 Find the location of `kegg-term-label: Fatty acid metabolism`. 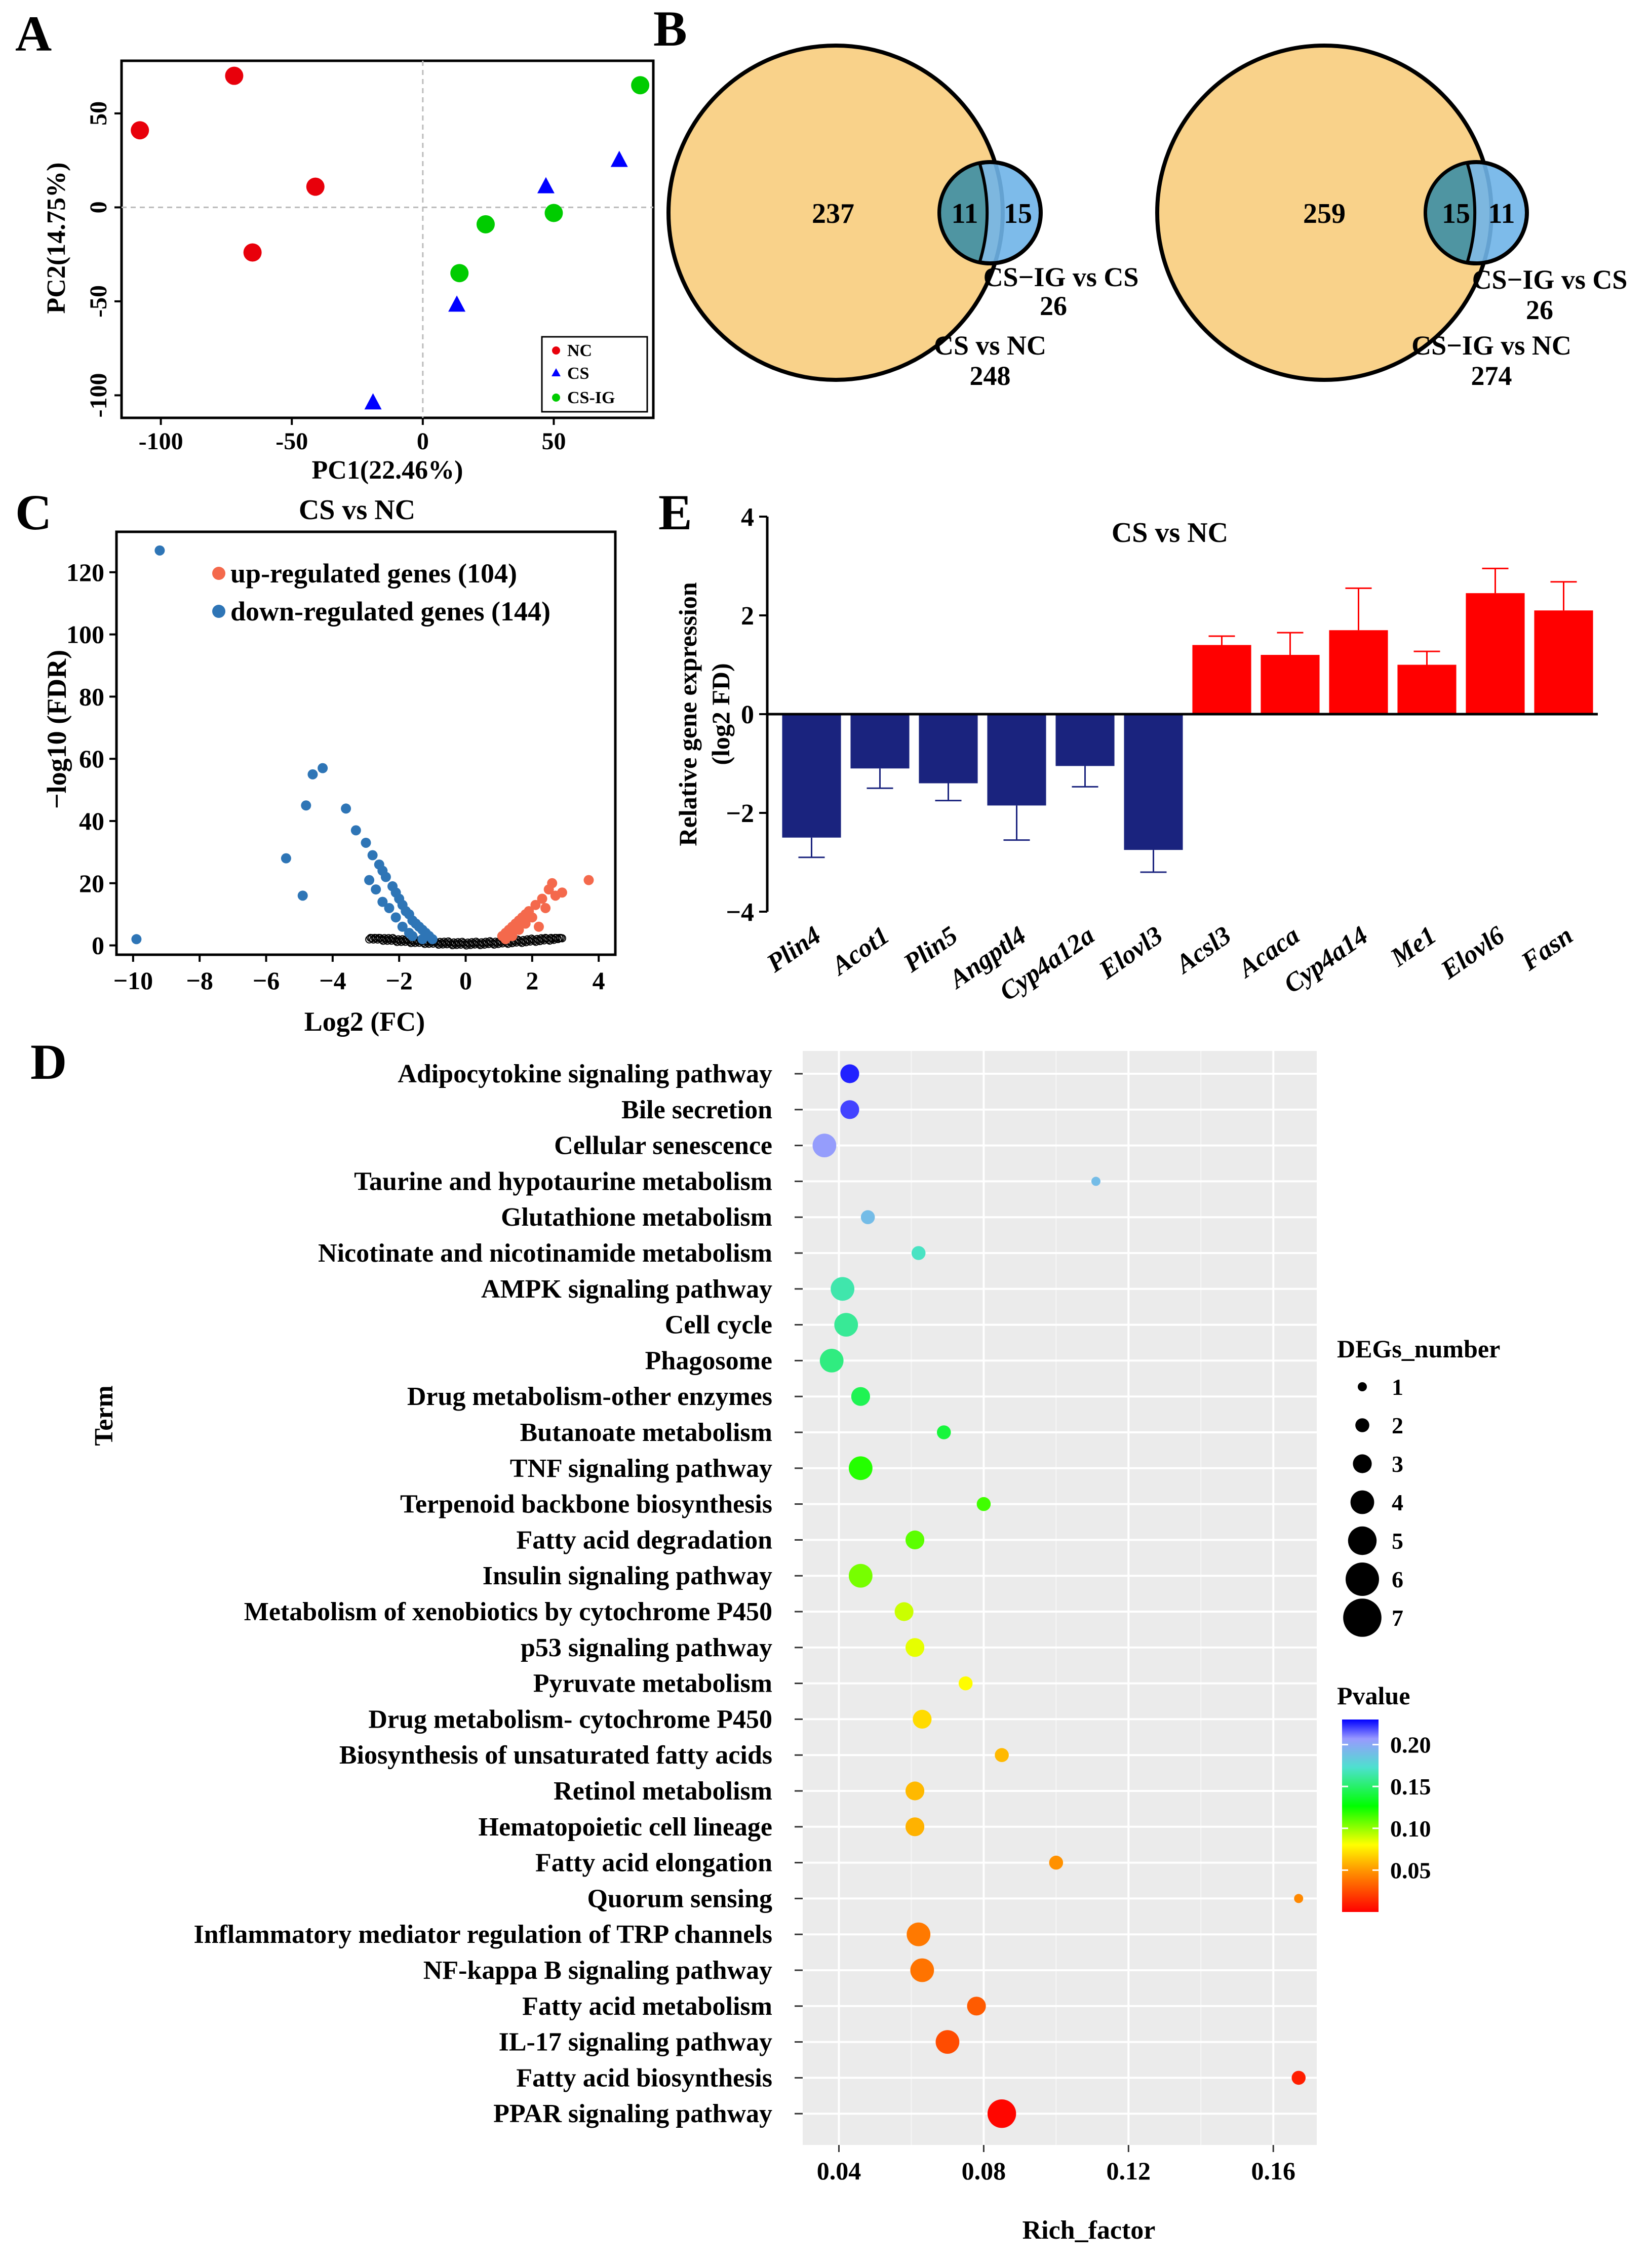

kegg-term-label: Fatty acid metabolism is located at coordinates (647, 2007).